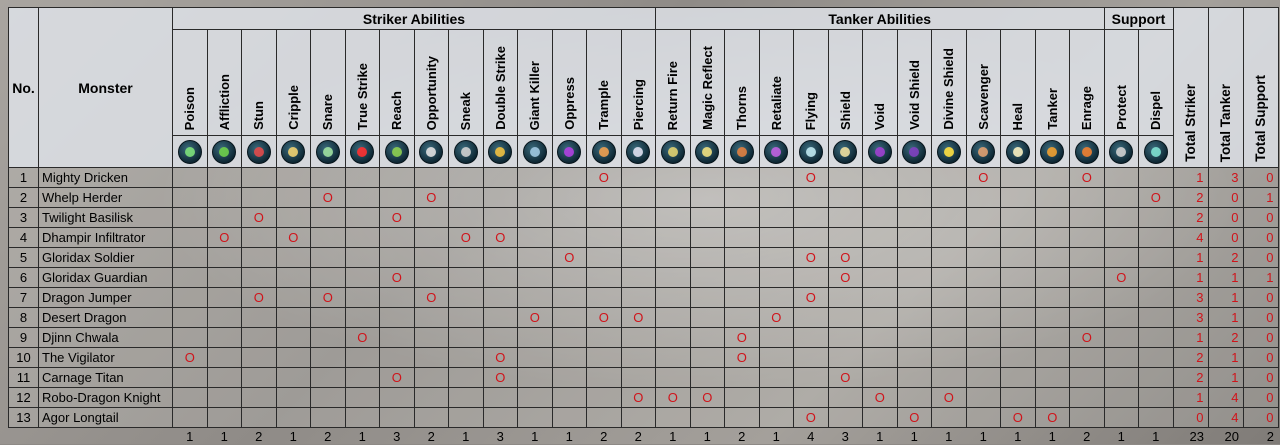 The image size is (1280, 445). I want to click on monster-name: Dragon Jumper, so click(106, 298).